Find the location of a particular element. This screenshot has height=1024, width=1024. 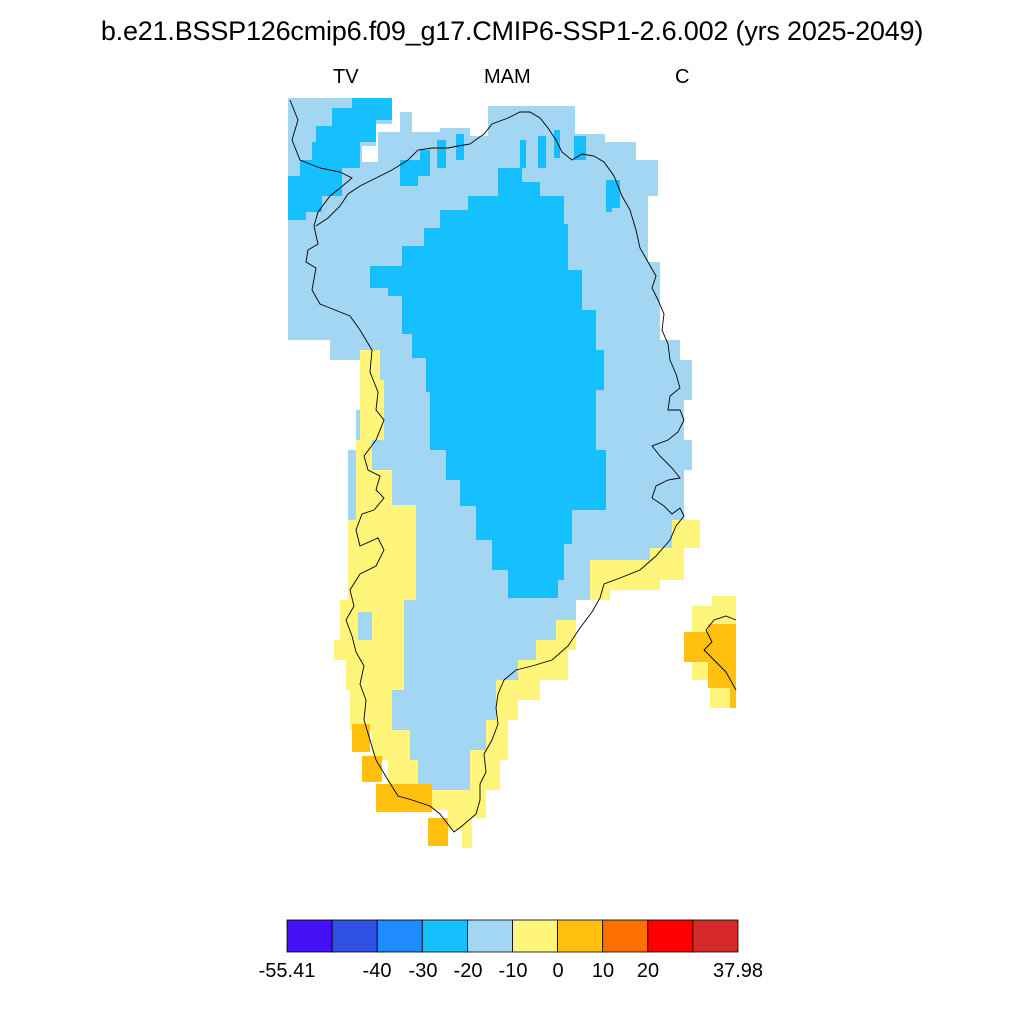

subtitle-units: C is located at coordinates (682, 77).